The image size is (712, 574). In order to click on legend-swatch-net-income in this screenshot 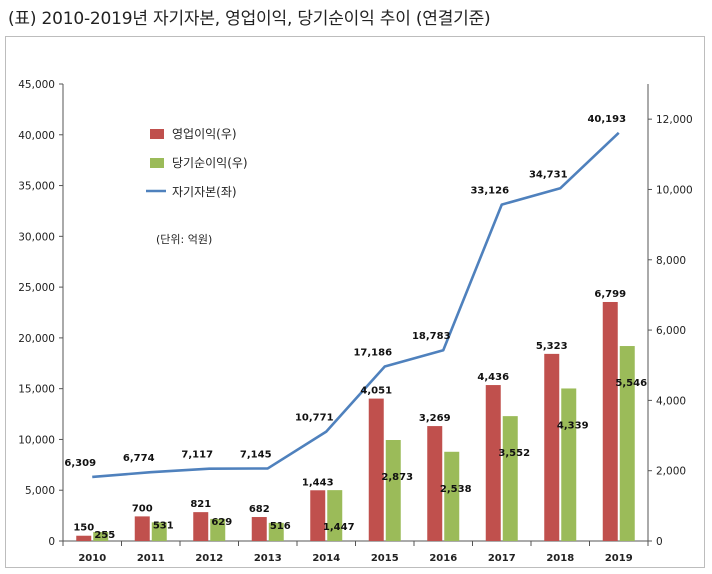, I will do `click(157, 163)`.